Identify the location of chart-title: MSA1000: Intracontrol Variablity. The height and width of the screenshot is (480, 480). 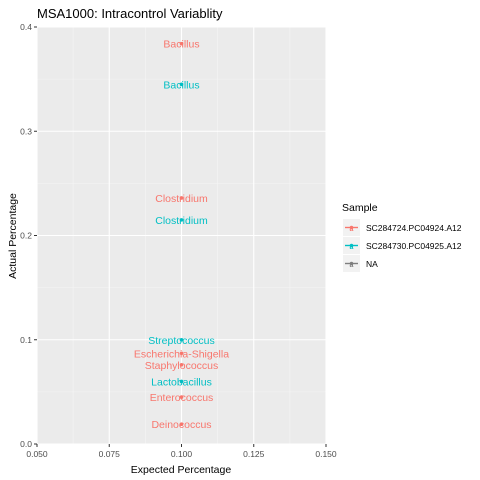
(130, 13).